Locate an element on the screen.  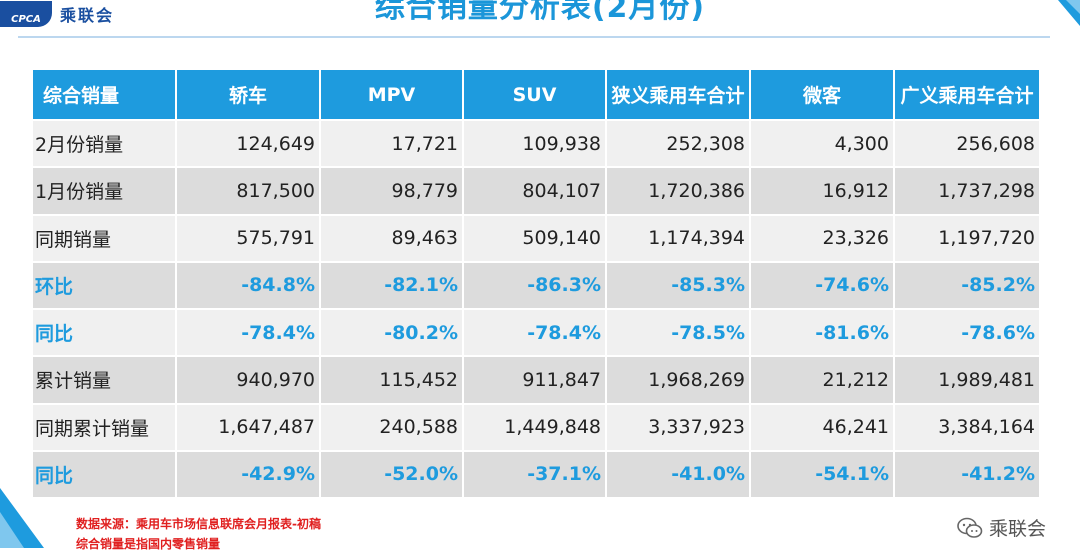
watermark: 乘联会 is located at coordinates (1001, 527).